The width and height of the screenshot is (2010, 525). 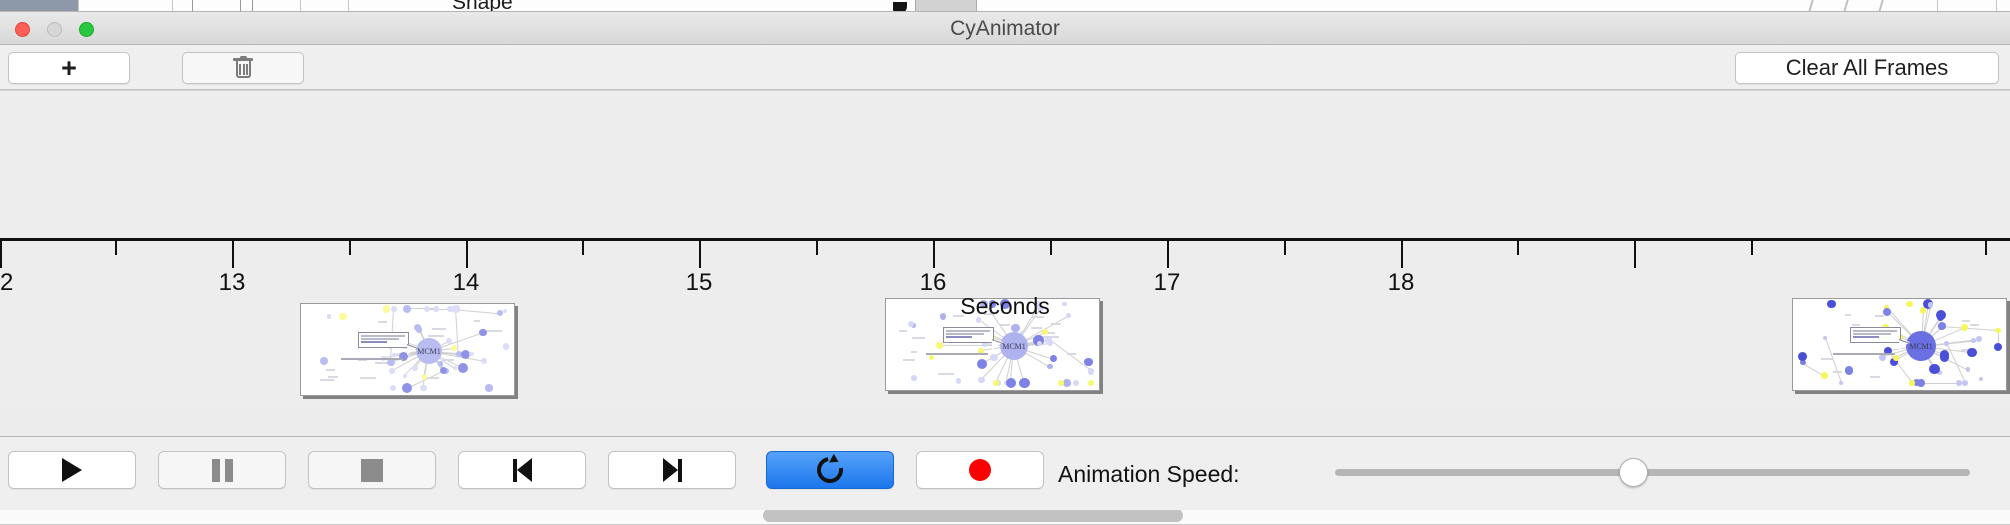 I want to click on clear-all-frames-button: Clear All Frames, so click(x=1867, y=68).